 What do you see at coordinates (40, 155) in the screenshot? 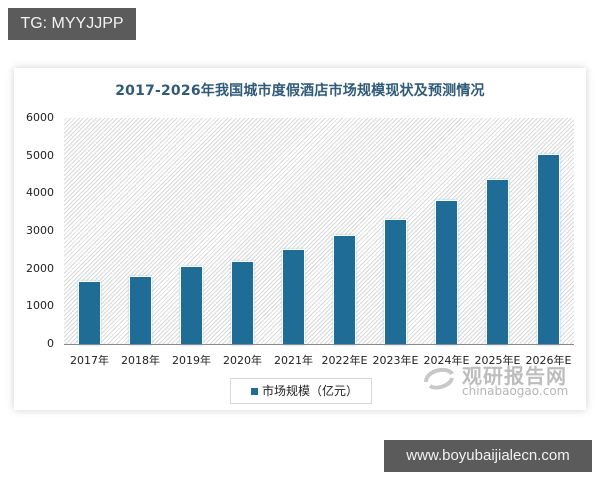
I see `y-tick-label: 5000` at bounding box center [40, 155].